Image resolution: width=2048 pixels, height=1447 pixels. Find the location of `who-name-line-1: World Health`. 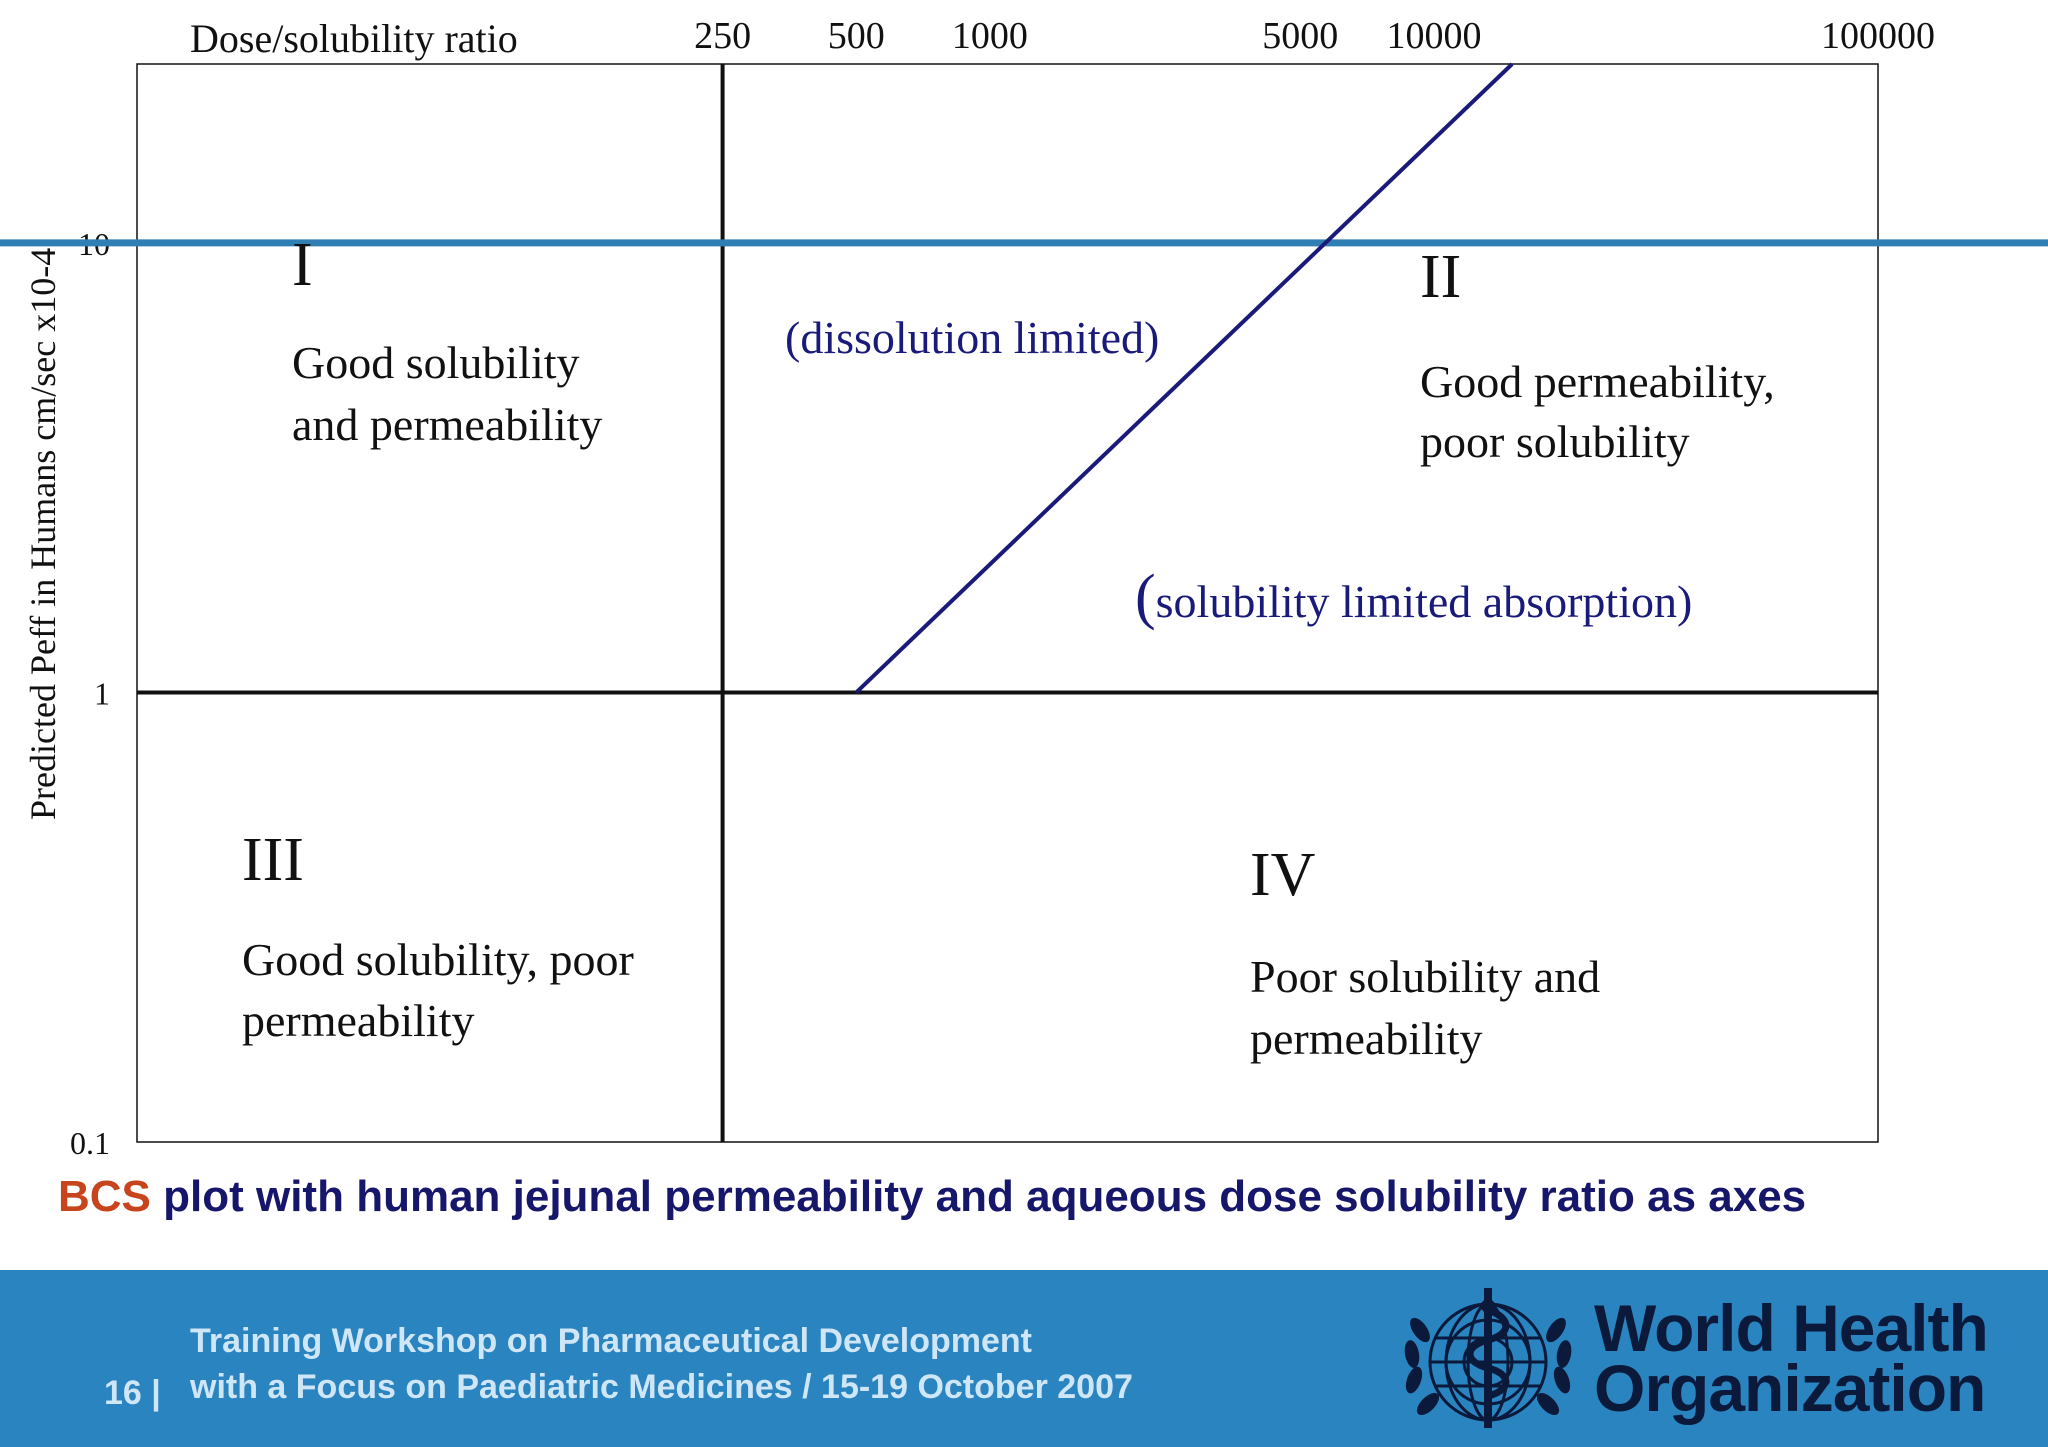

who-name-line-1: World Health is located at coordinates (1791, 1328).